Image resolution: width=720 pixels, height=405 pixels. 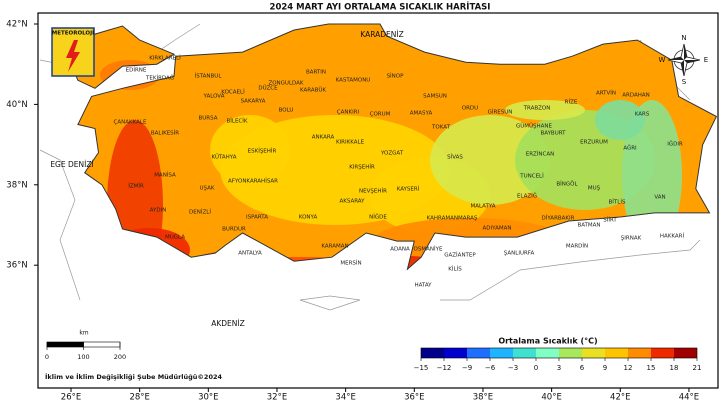 I want to click on legend-tick-label: 3, so click(x=559, y=368).